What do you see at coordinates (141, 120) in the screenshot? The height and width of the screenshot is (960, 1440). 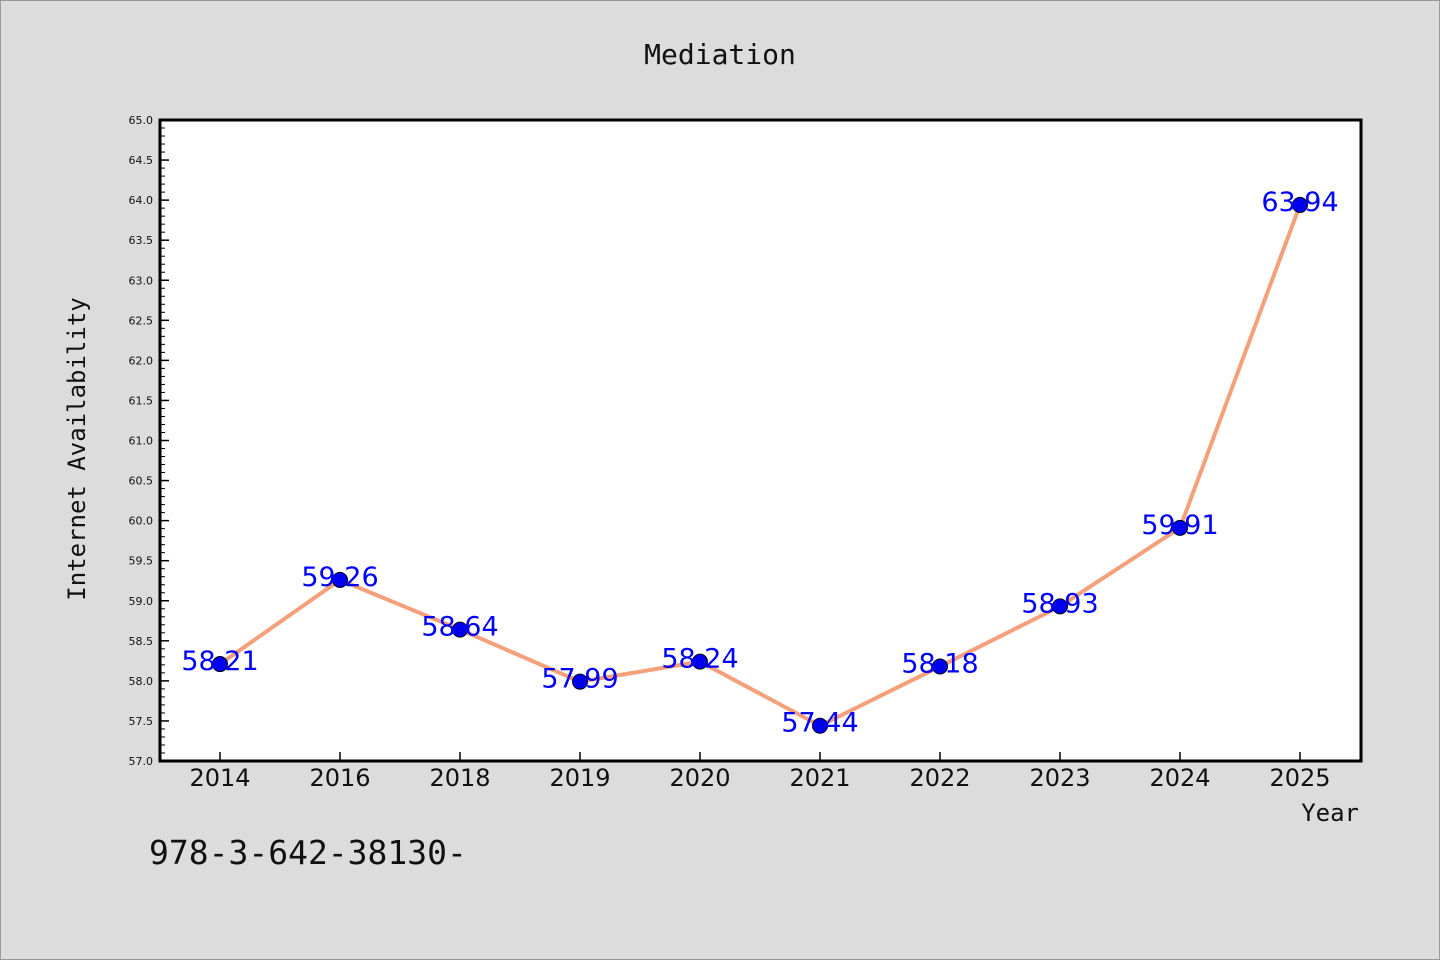 I see `y-tick-label: 65.0` at bounding box center [141, 120].